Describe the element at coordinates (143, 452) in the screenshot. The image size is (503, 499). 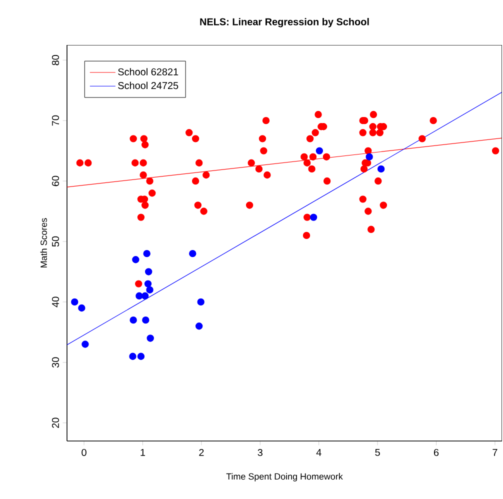
I see `x-tick-label: 1` at that location.